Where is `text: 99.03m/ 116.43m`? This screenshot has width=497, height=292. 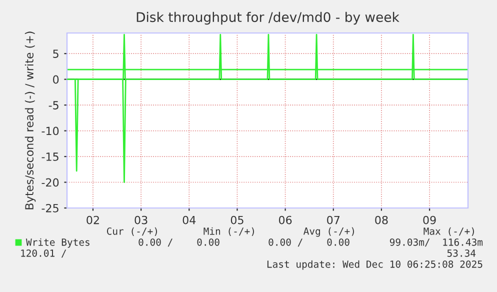 text: 99.03m/ 116.43m is located at coordinates (436, 242).